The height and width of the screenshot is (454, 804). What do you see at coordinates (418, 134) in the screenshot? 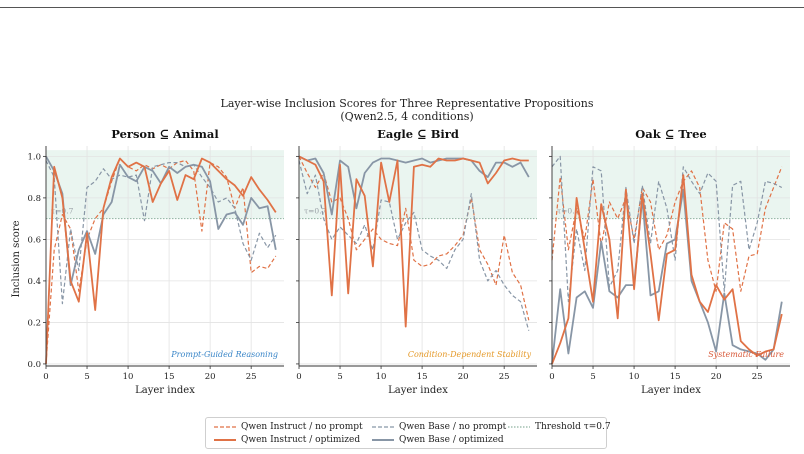
I see `panel-title: Eagle ⊆ Bird` at bounding box center [418, 134].